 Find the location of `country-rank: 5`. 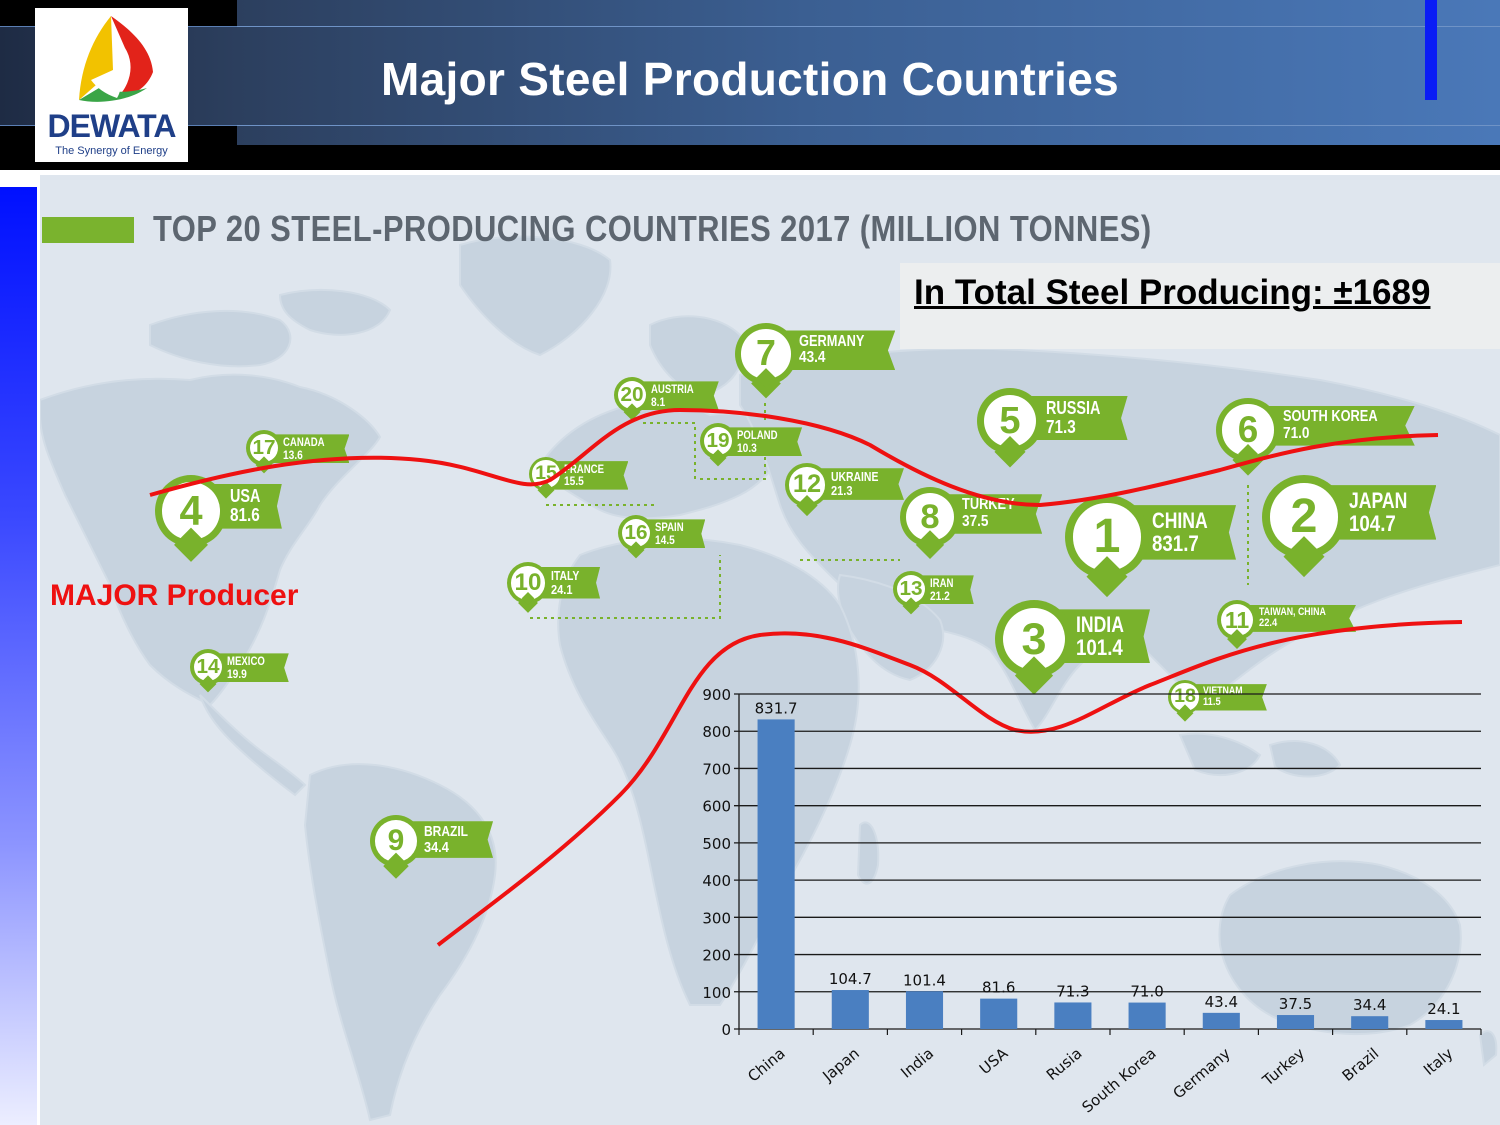

country-rank: 5 is located at coordinates (1010, 421).